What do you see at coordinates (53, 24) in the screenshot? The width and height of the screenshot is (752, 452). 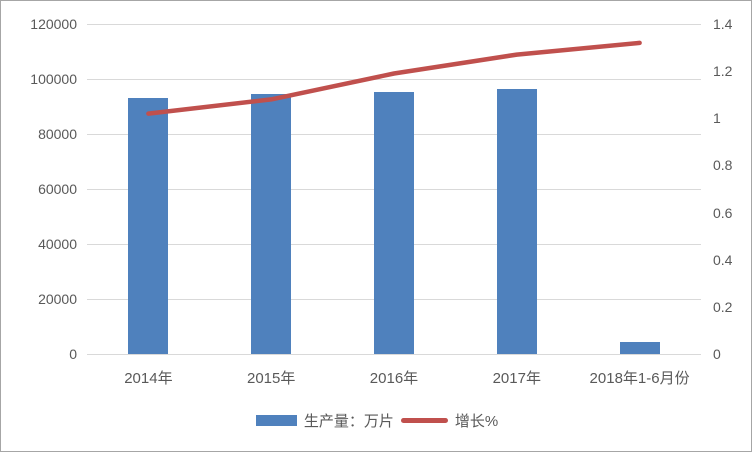 I see `left-axis-tick-label: 120000` at bounding box center [53, 24].